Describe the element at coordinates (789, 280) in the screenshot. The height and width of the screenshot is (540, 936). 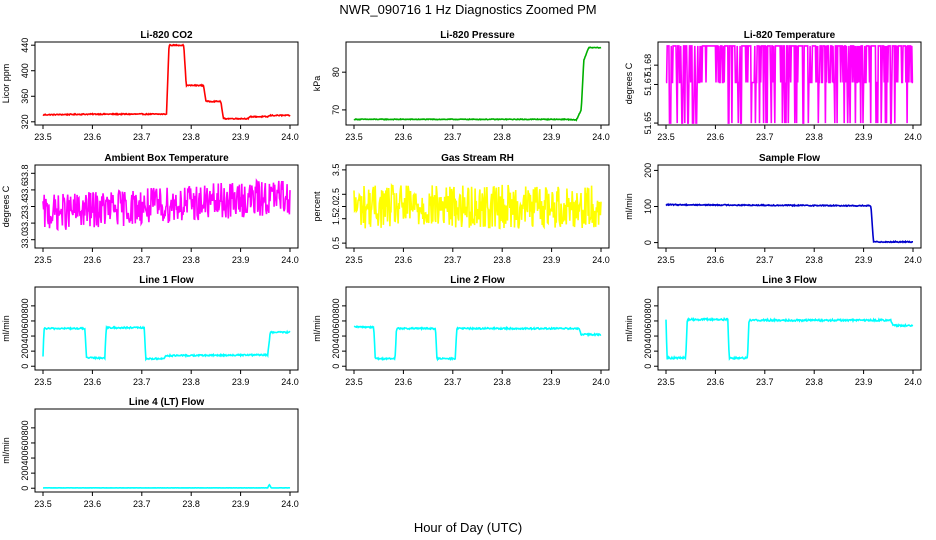
I see `panel-title: Line 3 Flow` at that location.